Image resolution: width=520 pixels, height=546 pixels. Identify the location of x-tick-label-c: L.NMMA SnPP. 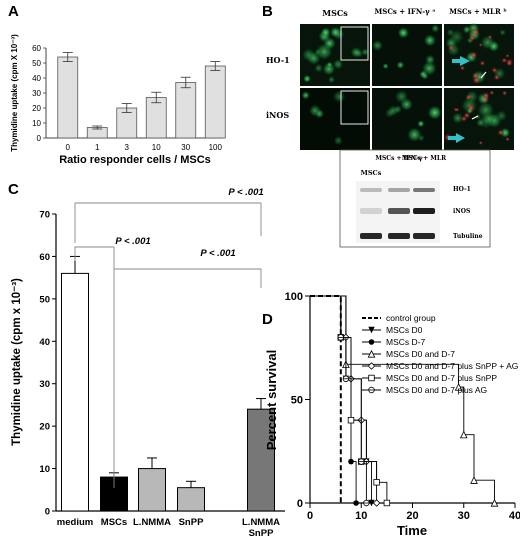
(261, 528).